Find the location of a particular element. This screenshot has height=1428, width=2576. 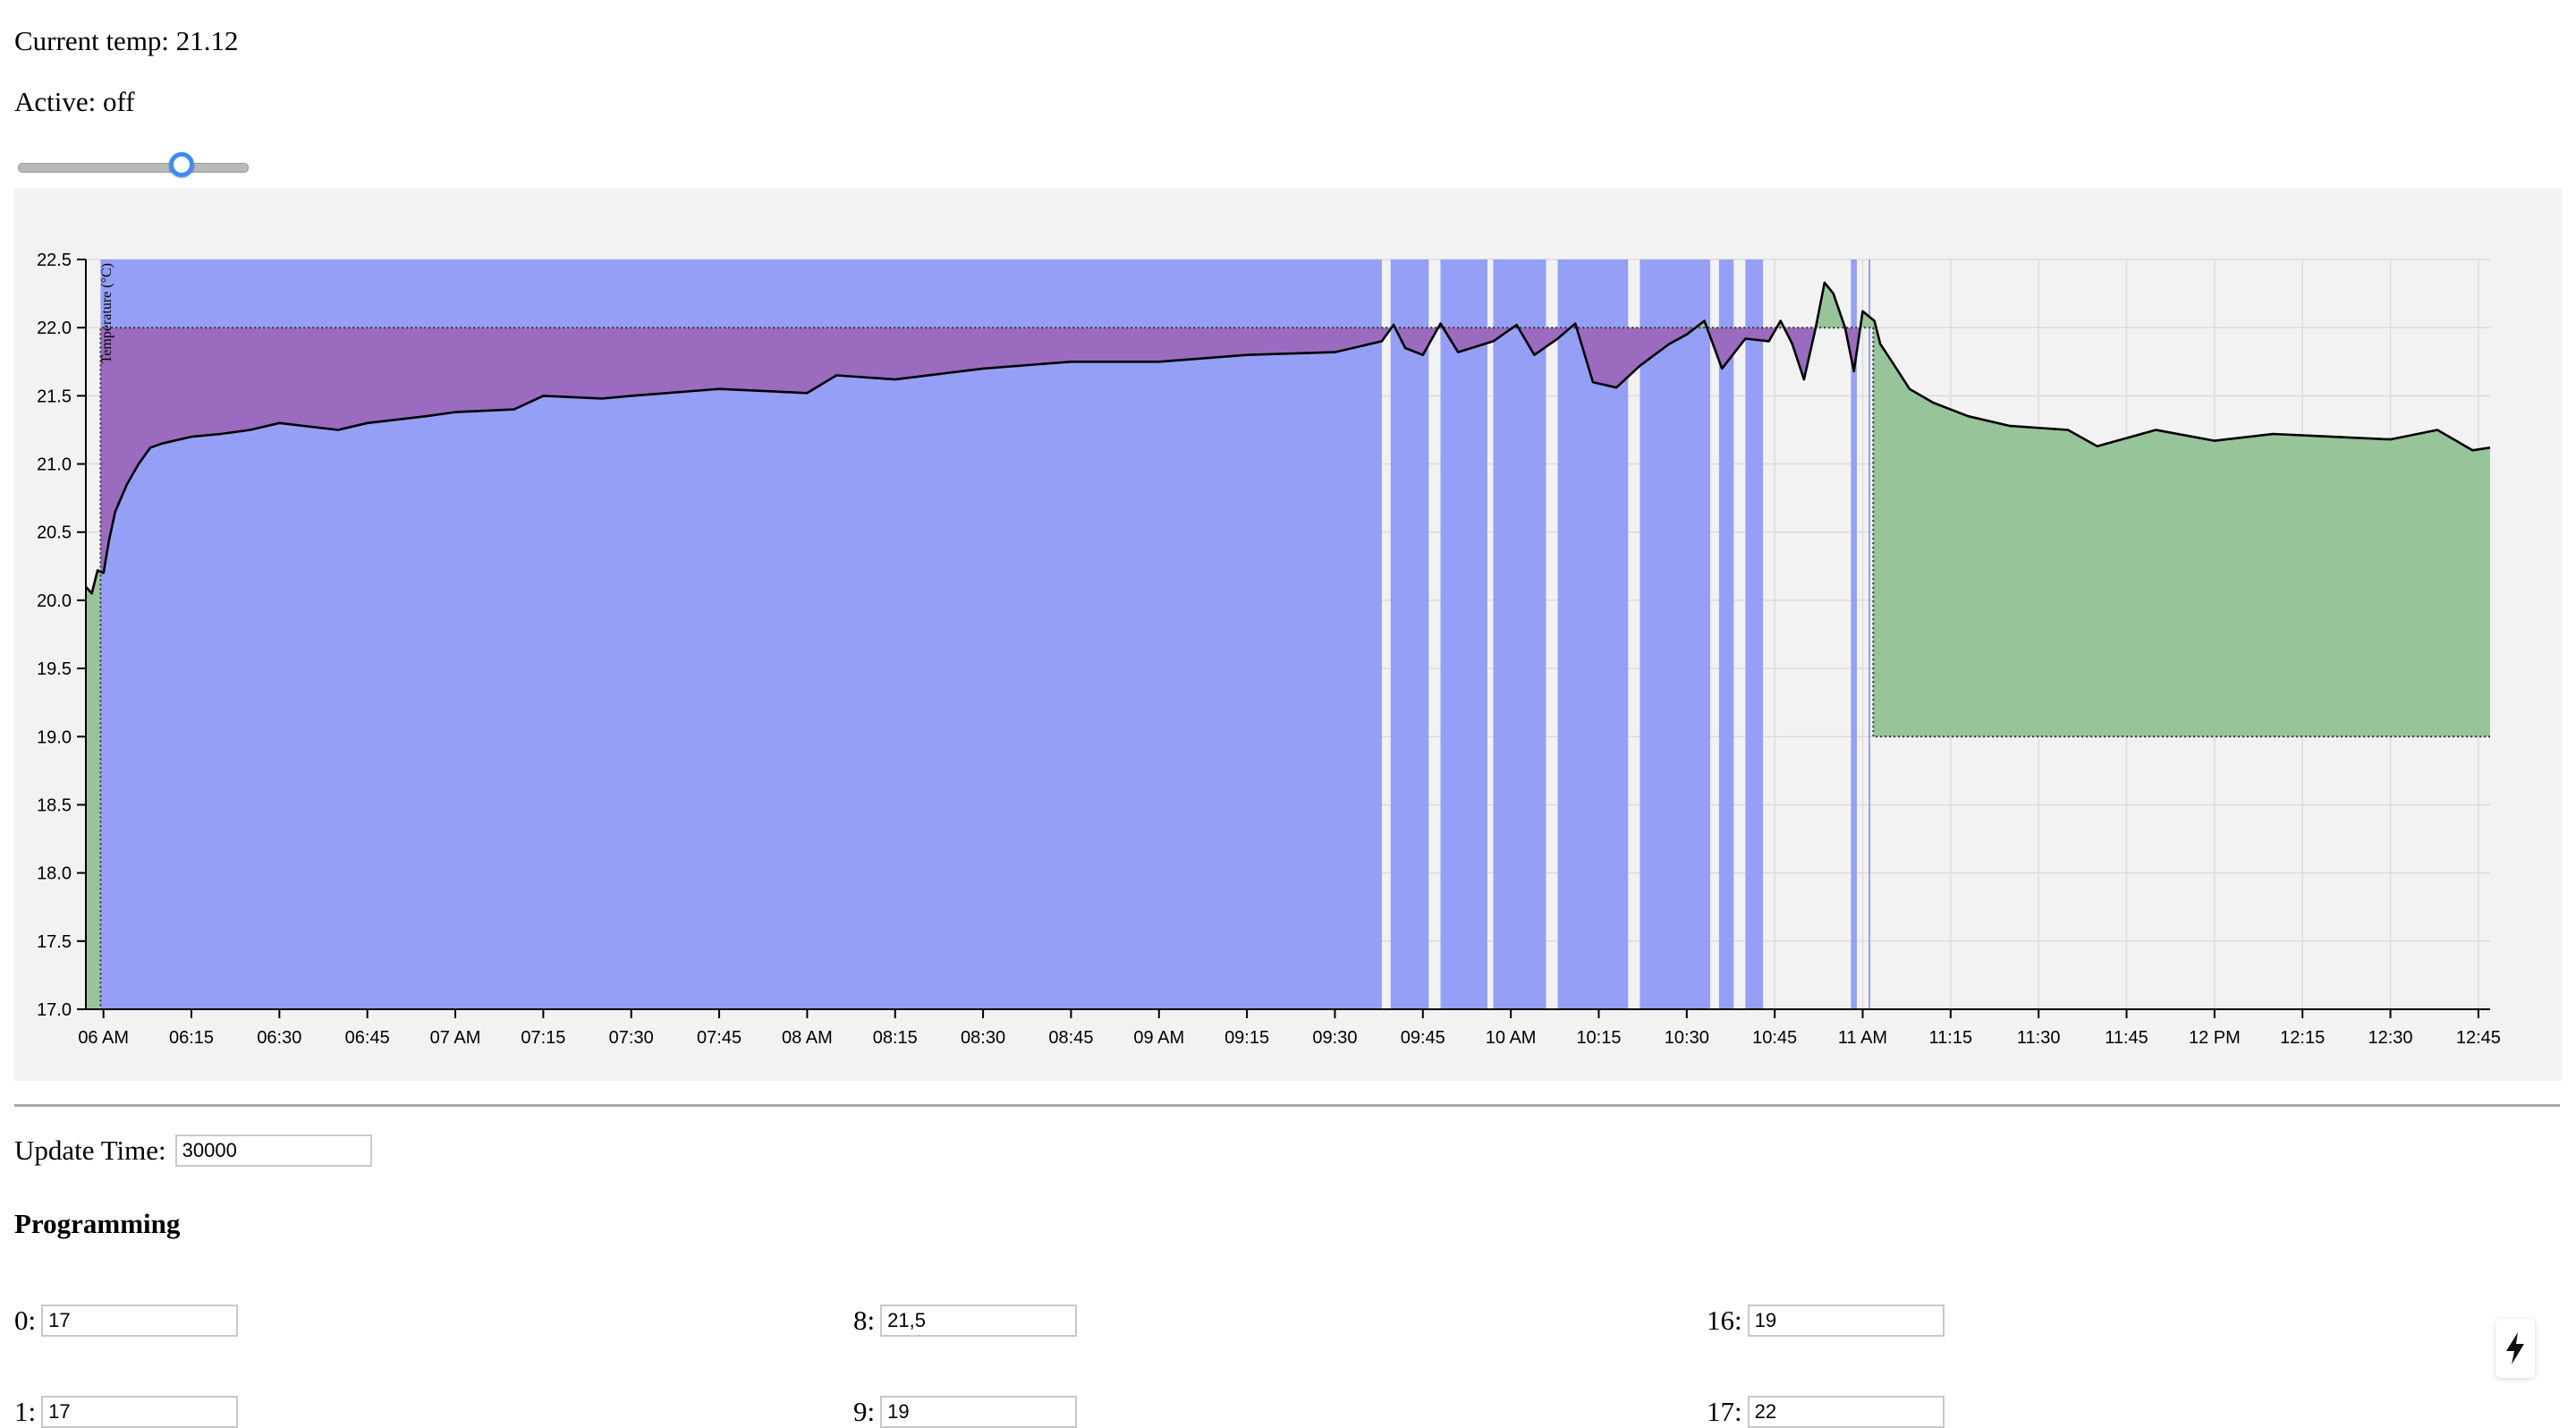

y-tick-label: 17.5 is located at coordinates (54, 942).